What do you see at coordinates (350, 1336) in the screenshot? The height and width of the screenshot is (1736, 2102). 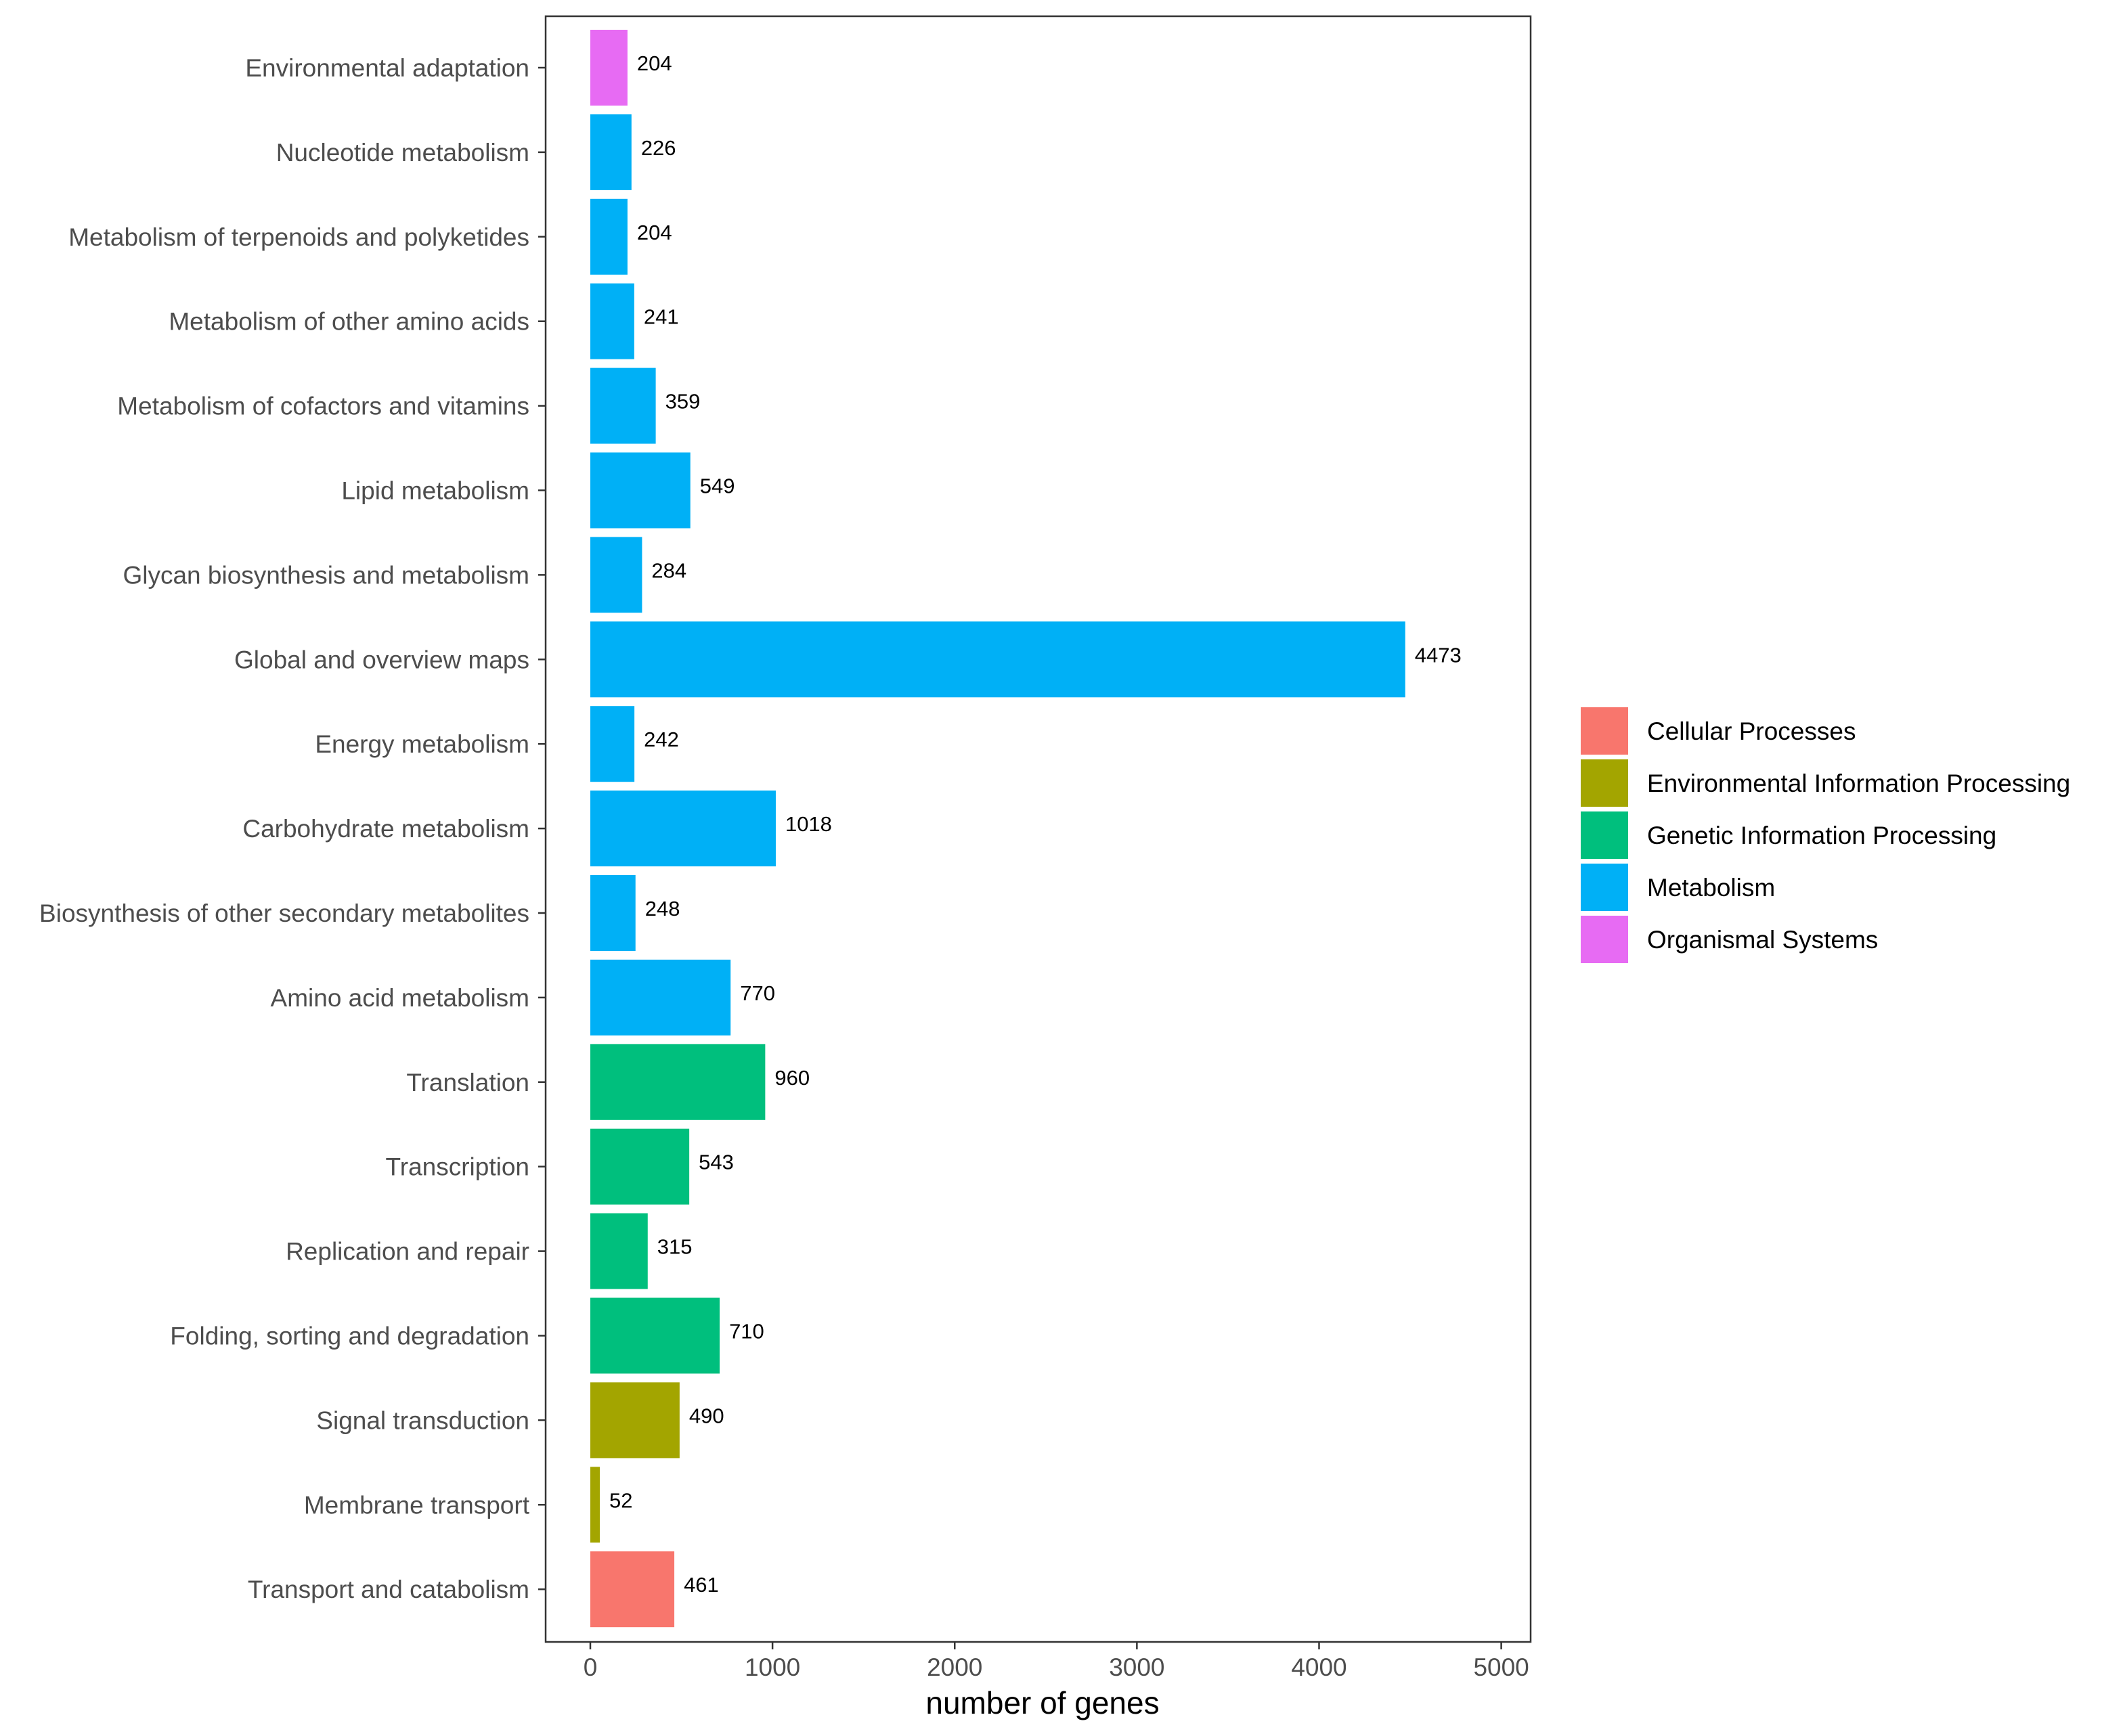 I see `y-tick-label-folding-sorting-and-degradation: Folding, sorting and degradation` at bounding box center [350, 1336].